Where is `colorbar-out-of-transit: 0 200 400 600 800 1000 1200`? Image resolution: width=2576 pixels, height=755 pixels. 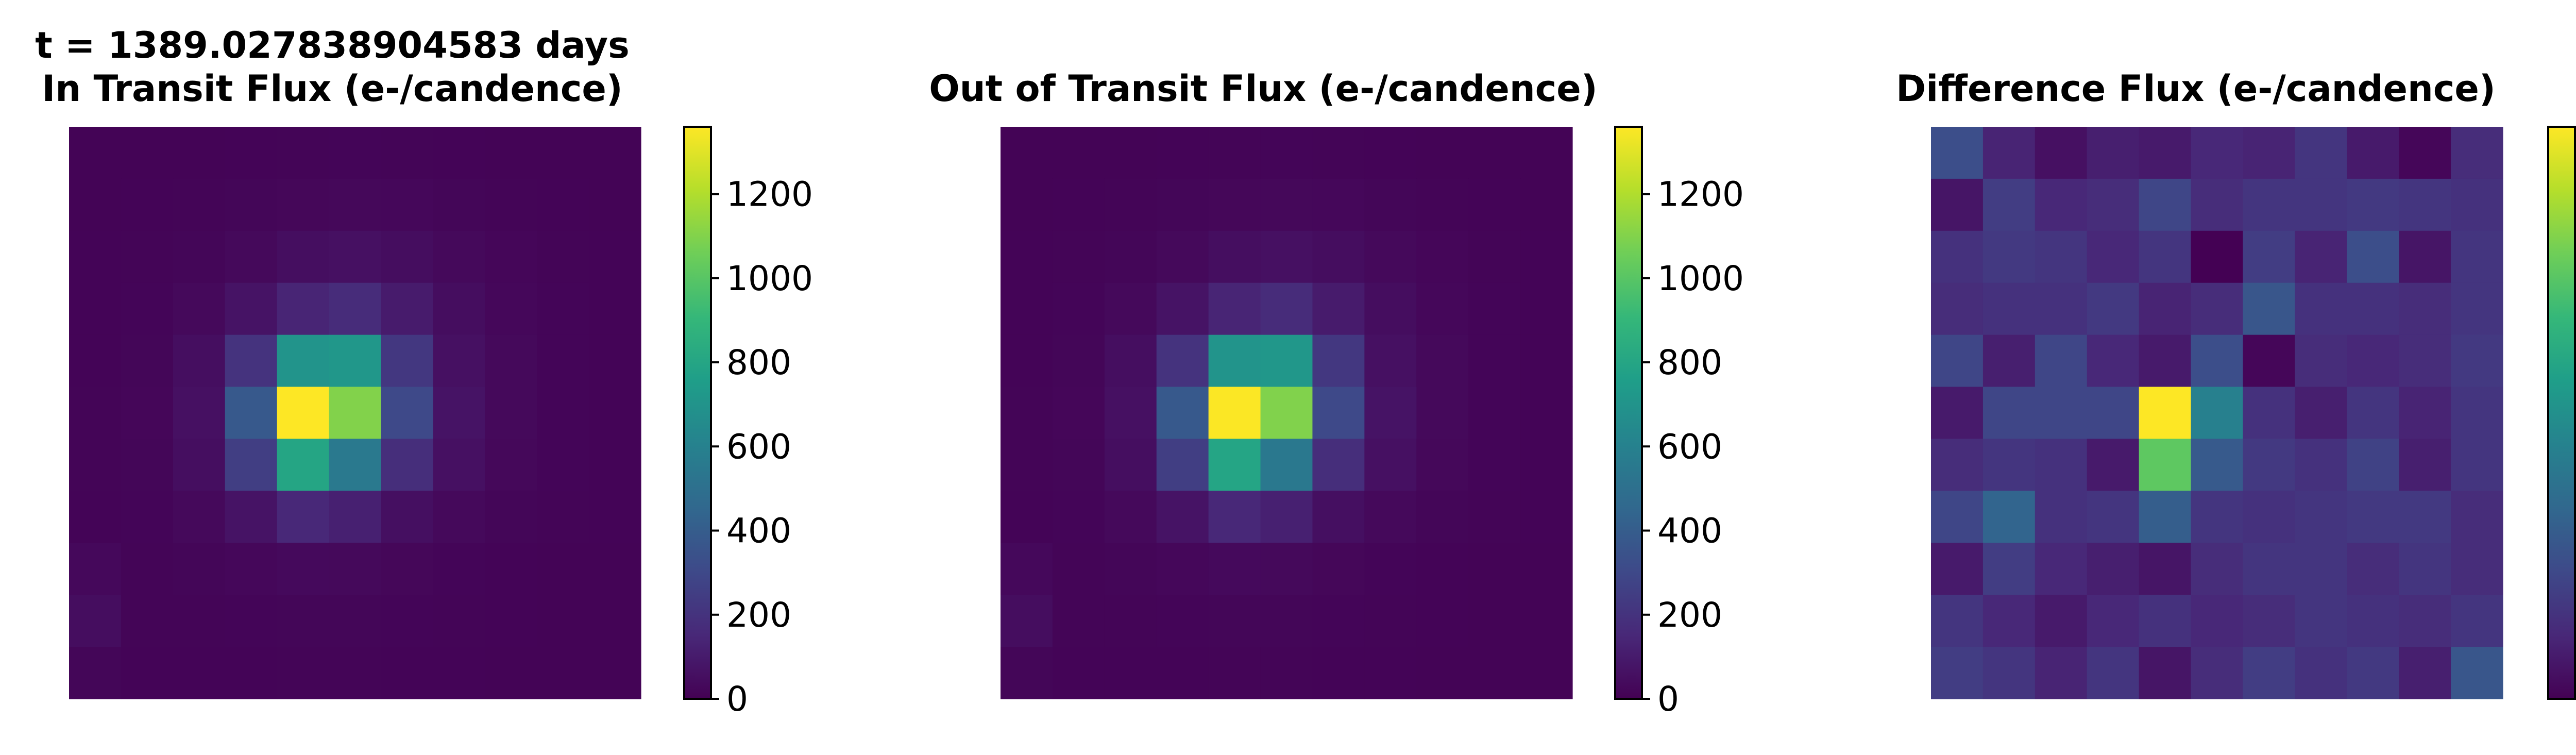 colorbar-out-of-transit: 0 200 400 600 800 1000 1200 is located at coordinates (1679, 422).